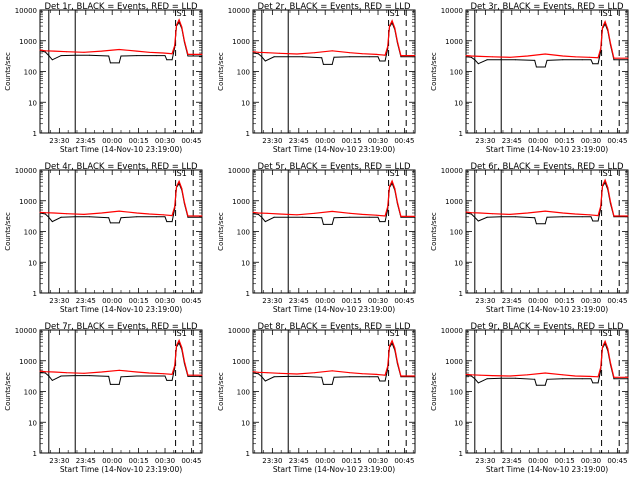  I want to click on x-tick-label: 23:30, so click(272, 461).